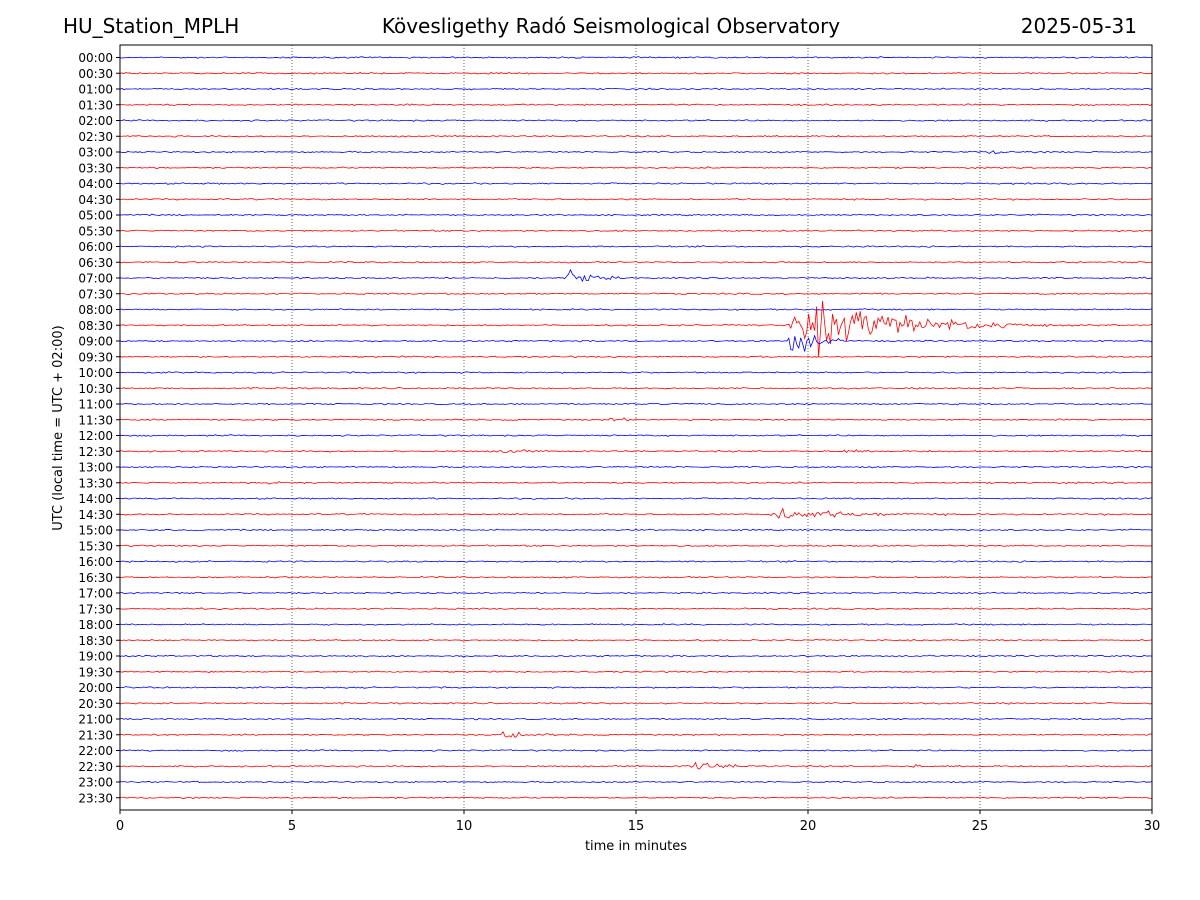 The width and height of the screenshot is (1200, 900). Describe the element at coordinates (95, 546) in the screenshot. I see `y-tick-label: 15:30` at that location.